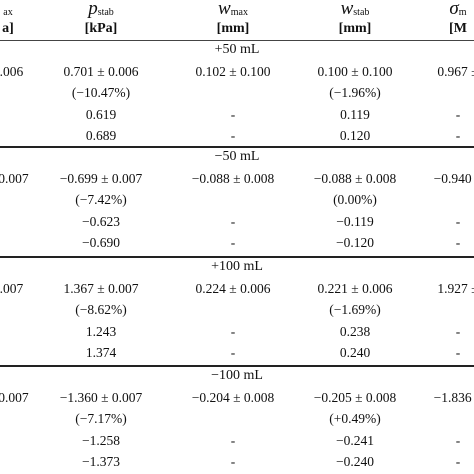 This screenshot has width=474, height=474. Describe the element at coordinates (355, 199) in the screenshot. I see `col-wstab-cell: (0.00%)` at that location.